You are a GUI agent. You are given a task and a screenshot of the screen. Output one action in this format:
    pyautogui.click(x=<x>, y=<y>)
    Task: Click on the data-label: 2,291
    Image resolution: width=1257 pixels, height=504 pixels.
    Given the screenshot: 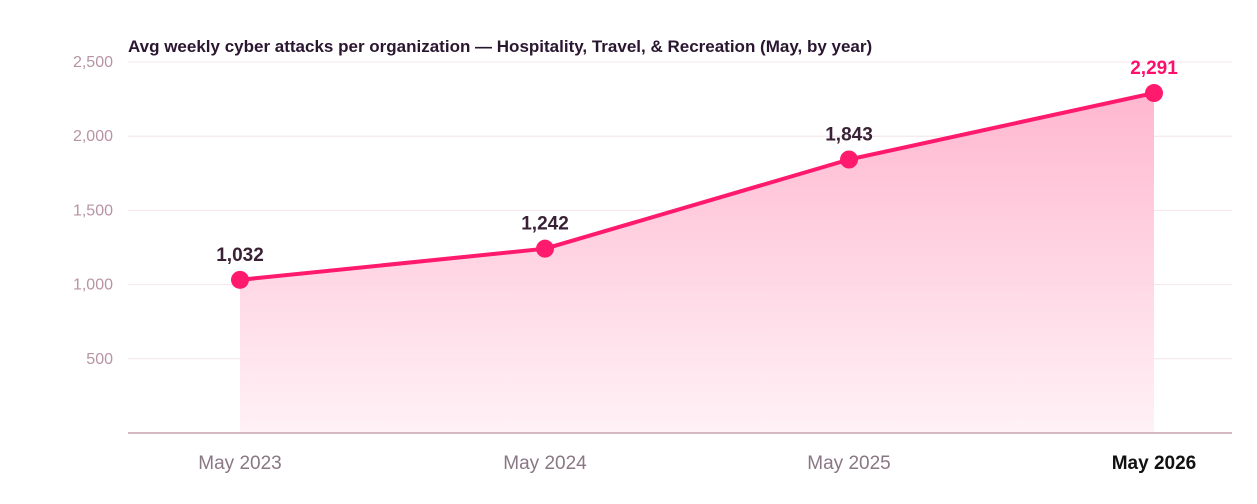 What is the action you would take?
    pyautogui.click(x=1154, y=68)
    